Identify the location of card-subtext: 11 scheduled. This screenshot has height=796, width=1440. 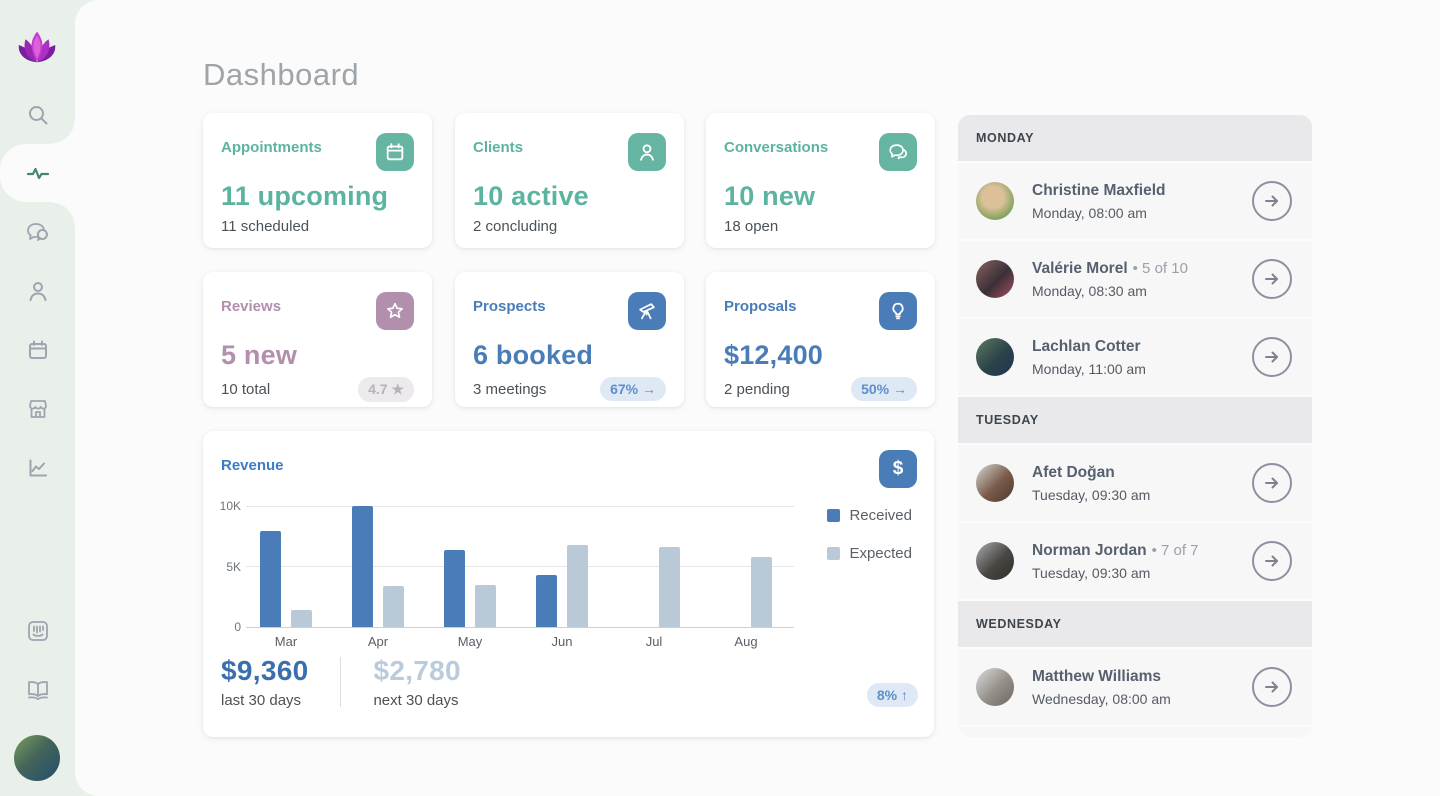
(265, 226).